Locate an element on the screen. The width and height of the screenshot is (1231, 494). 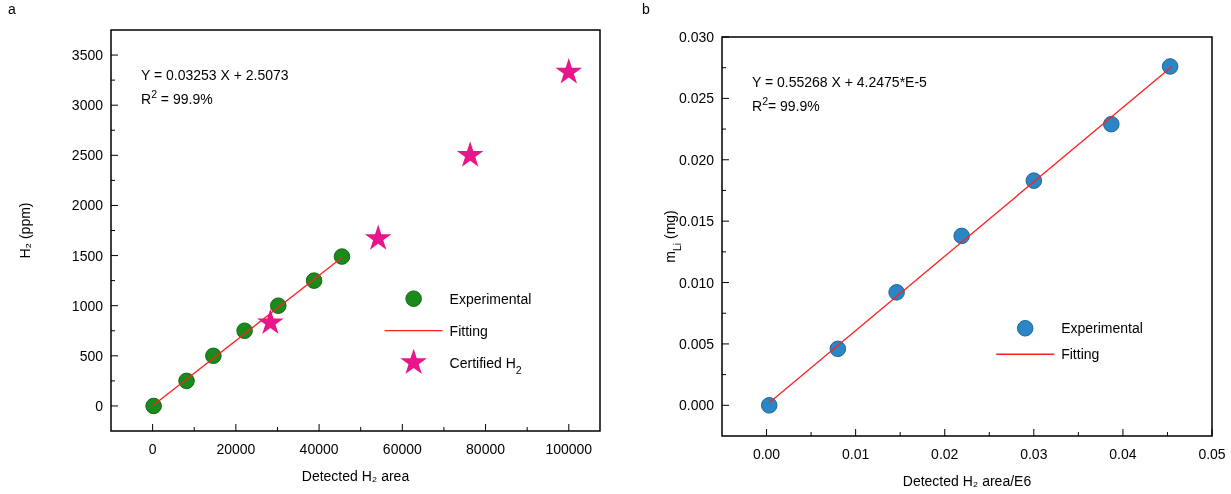
x-tick-label: 0.00 is located at coordinates (766, 454).